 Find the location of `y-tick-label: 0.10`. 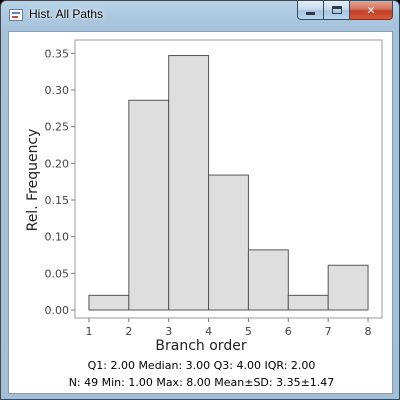

y-tick-label: 0.10 is located at coordinates (57, 237).